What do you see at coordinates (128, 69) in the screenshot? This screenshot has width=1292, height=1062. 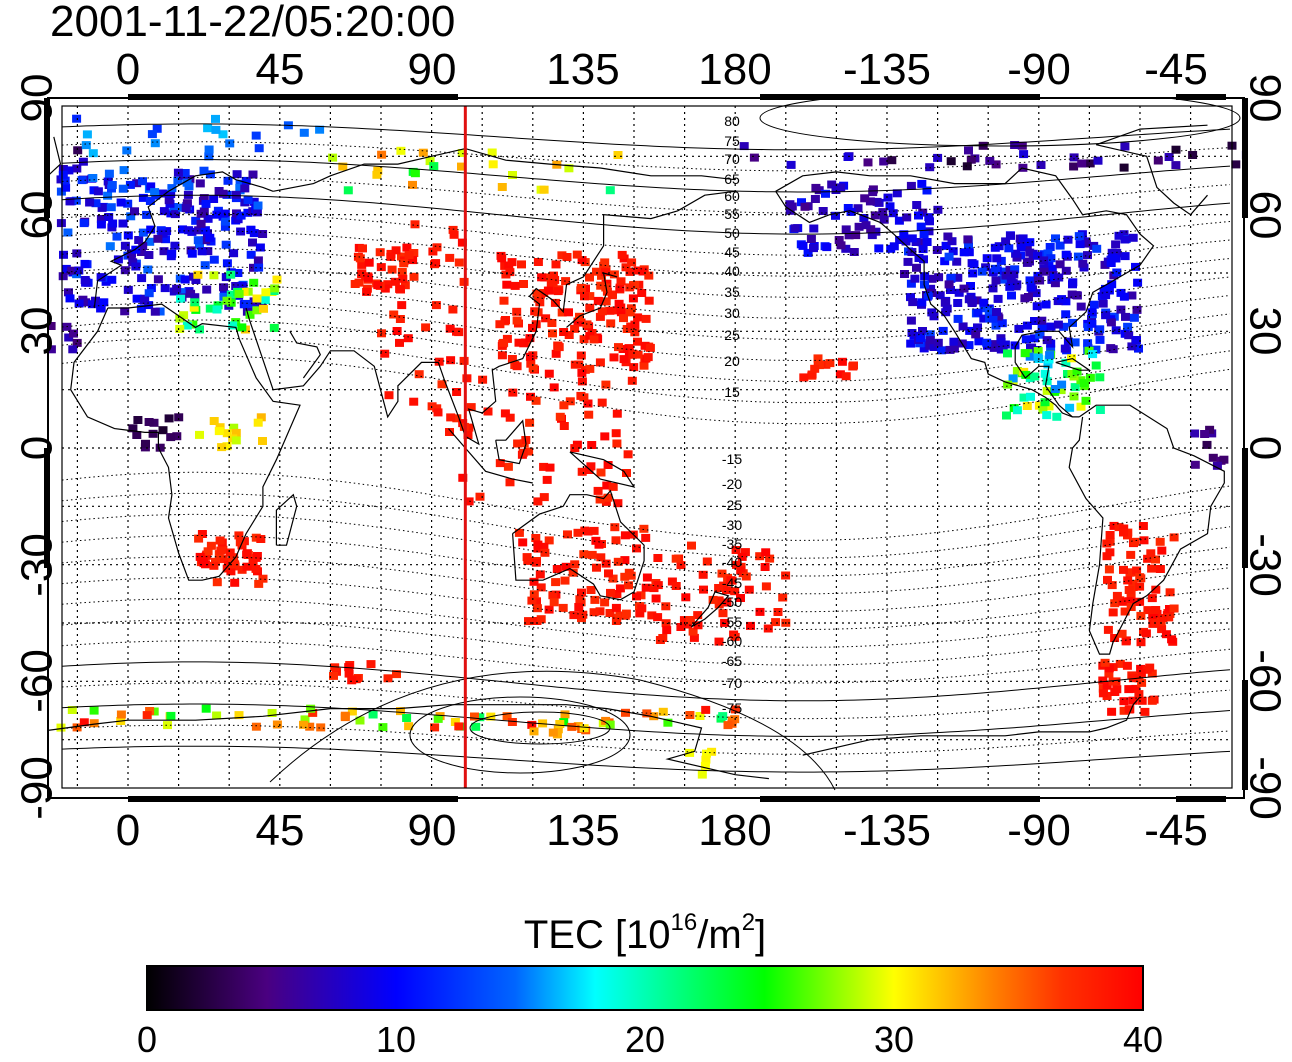 I see `top-lon-tick-label: 0` at bounding box center [128, 69].